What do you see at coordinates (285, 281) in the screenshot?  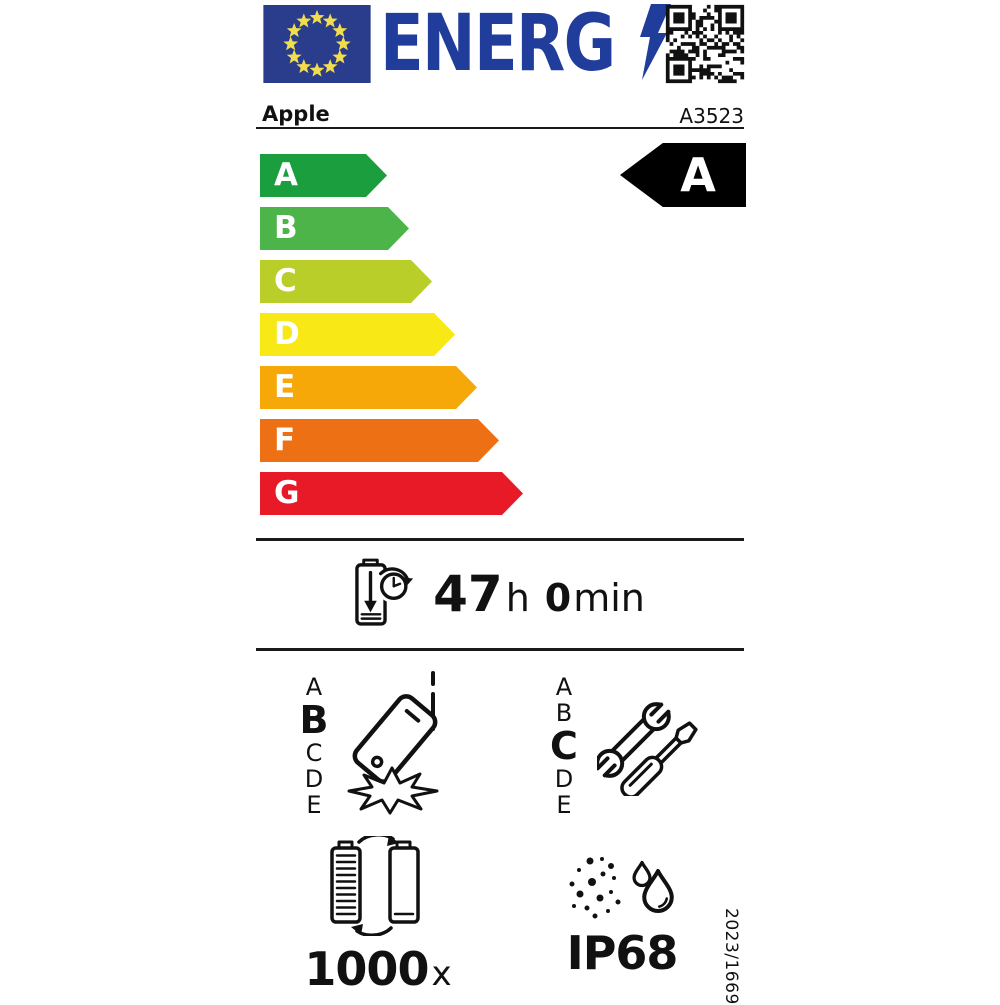 I see `grade-bar-letter: C` at bounding box center [285, 281].